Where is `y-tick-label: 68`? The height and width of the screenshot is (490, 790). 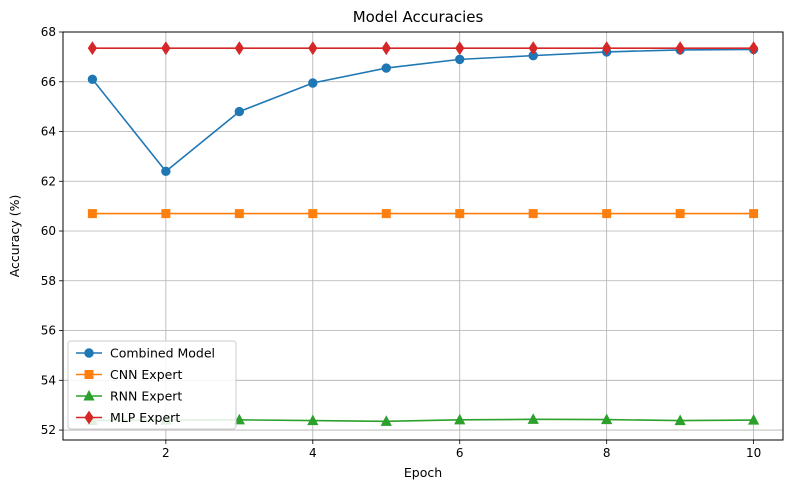 y-tick-label: 68 is located at coordinates (48, 32).